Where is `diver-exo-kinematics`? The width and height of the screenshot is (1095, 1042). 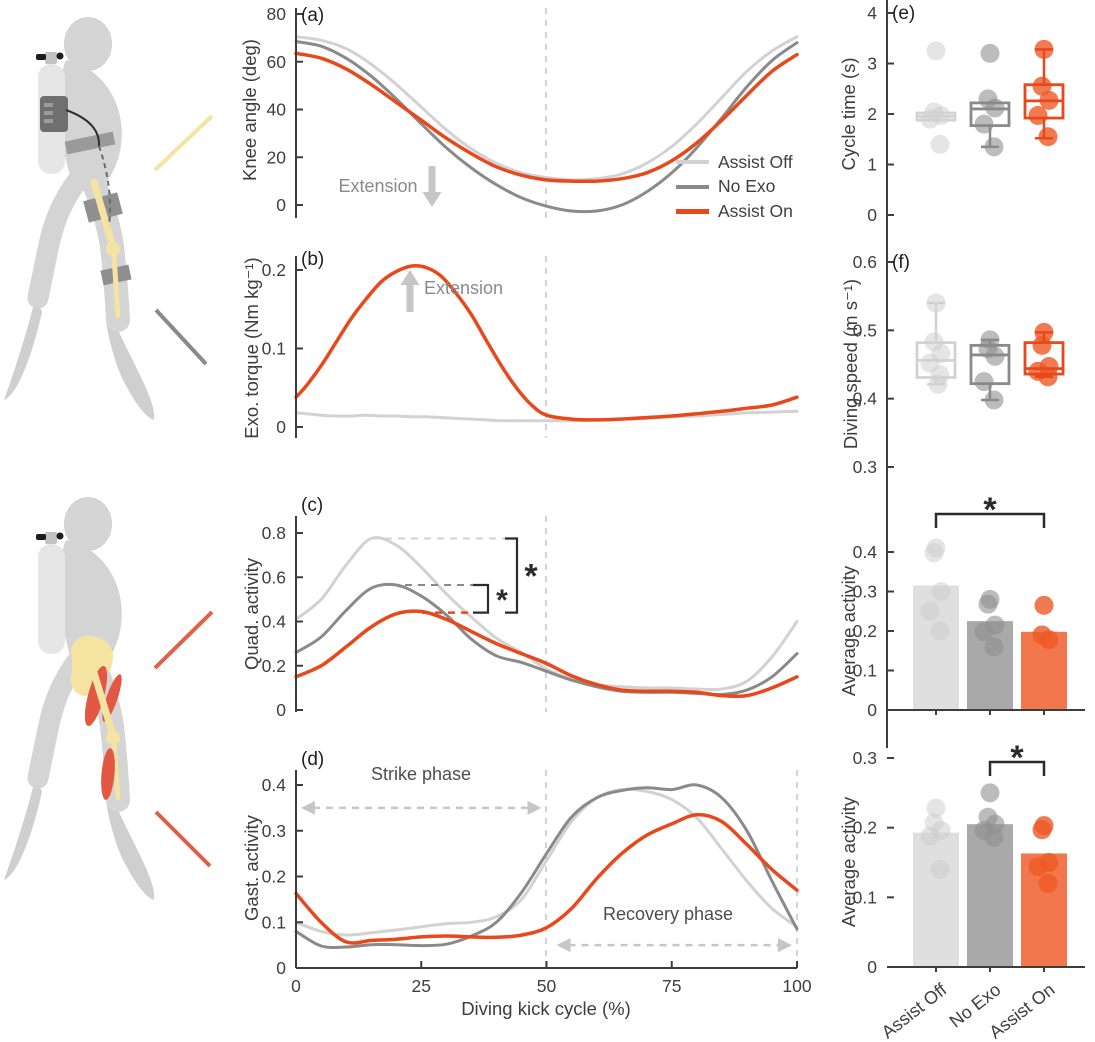 diver-exo-kinematics is located at coordinates (79, 218).